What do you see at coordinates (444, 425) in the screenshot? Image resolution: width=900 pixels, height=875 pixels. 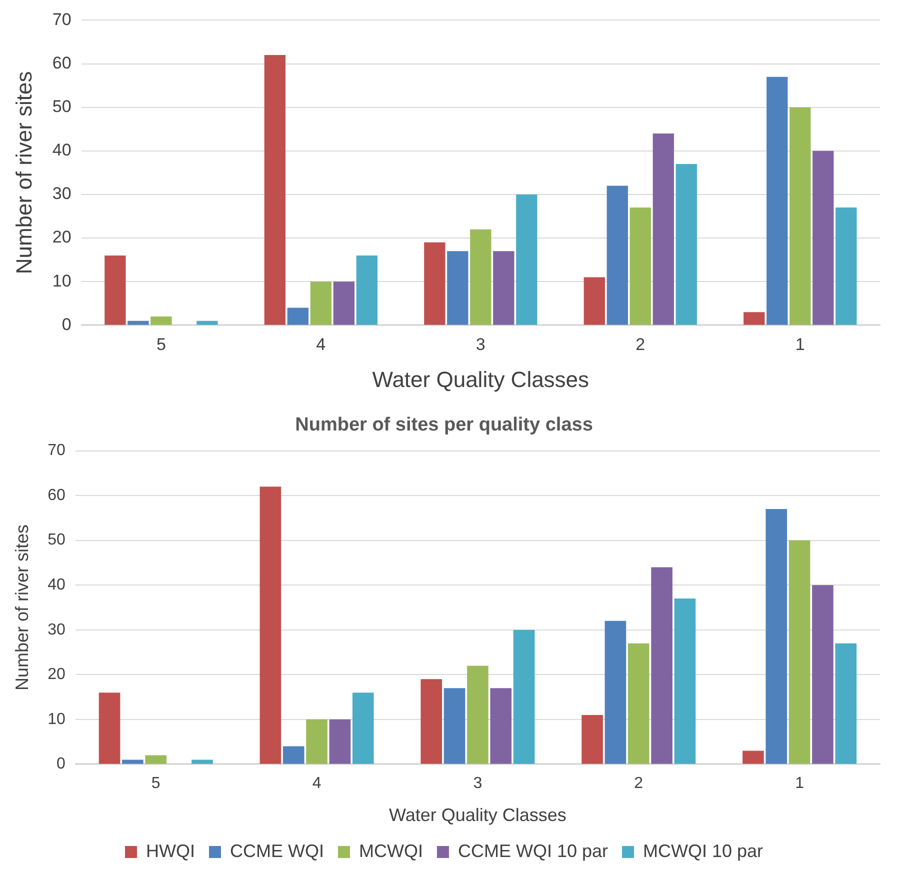 I see `chart-title: Number of sites per quality class` at bounding box center [444, 425].